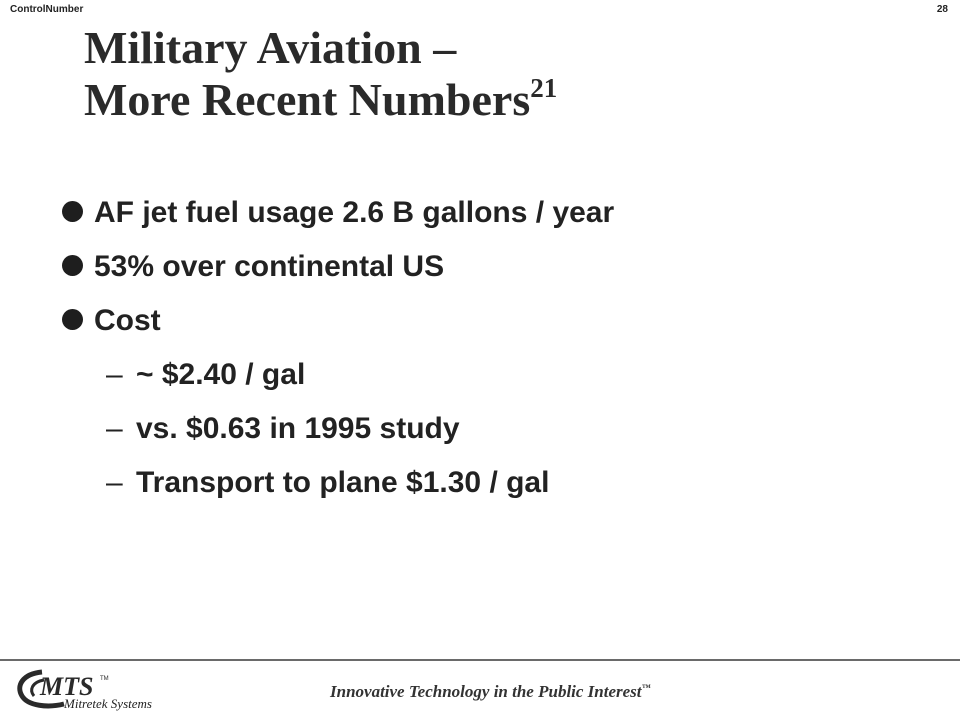 The height and width of the screenshot is (720, 960). Describe the element at coordinates (270, 47) in the screenshot. I see `title-line-1: Military Aviation –` at that location.